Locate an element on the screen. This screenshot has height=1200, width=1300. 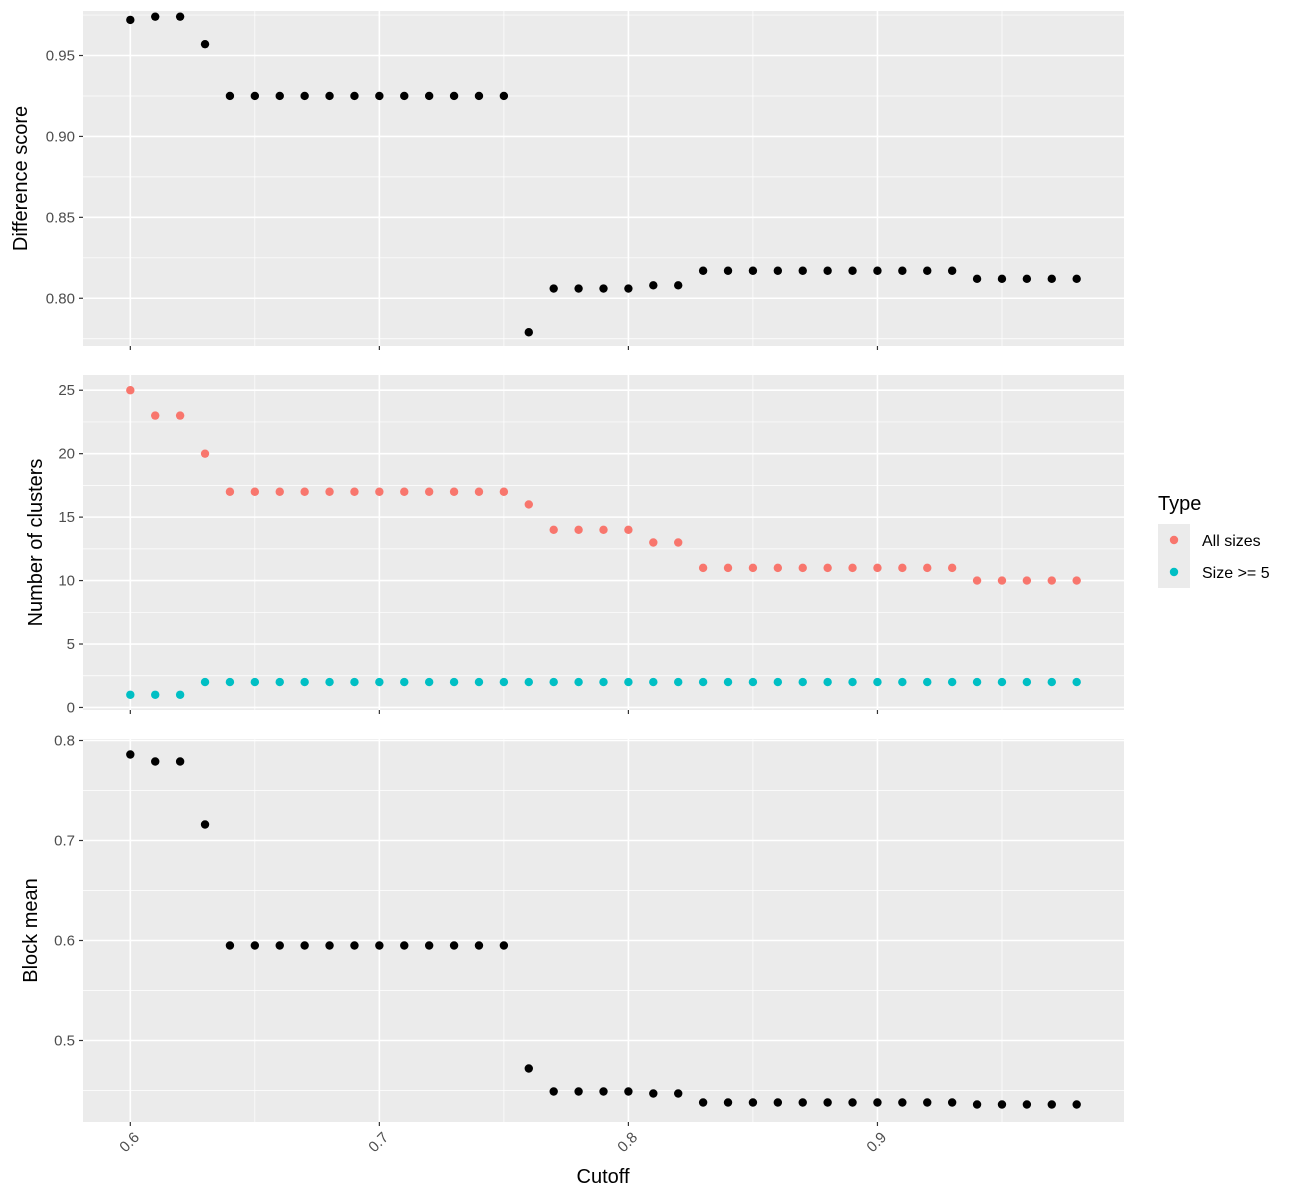
y-axis-title: Difference score is located at coordinates (21, 178).